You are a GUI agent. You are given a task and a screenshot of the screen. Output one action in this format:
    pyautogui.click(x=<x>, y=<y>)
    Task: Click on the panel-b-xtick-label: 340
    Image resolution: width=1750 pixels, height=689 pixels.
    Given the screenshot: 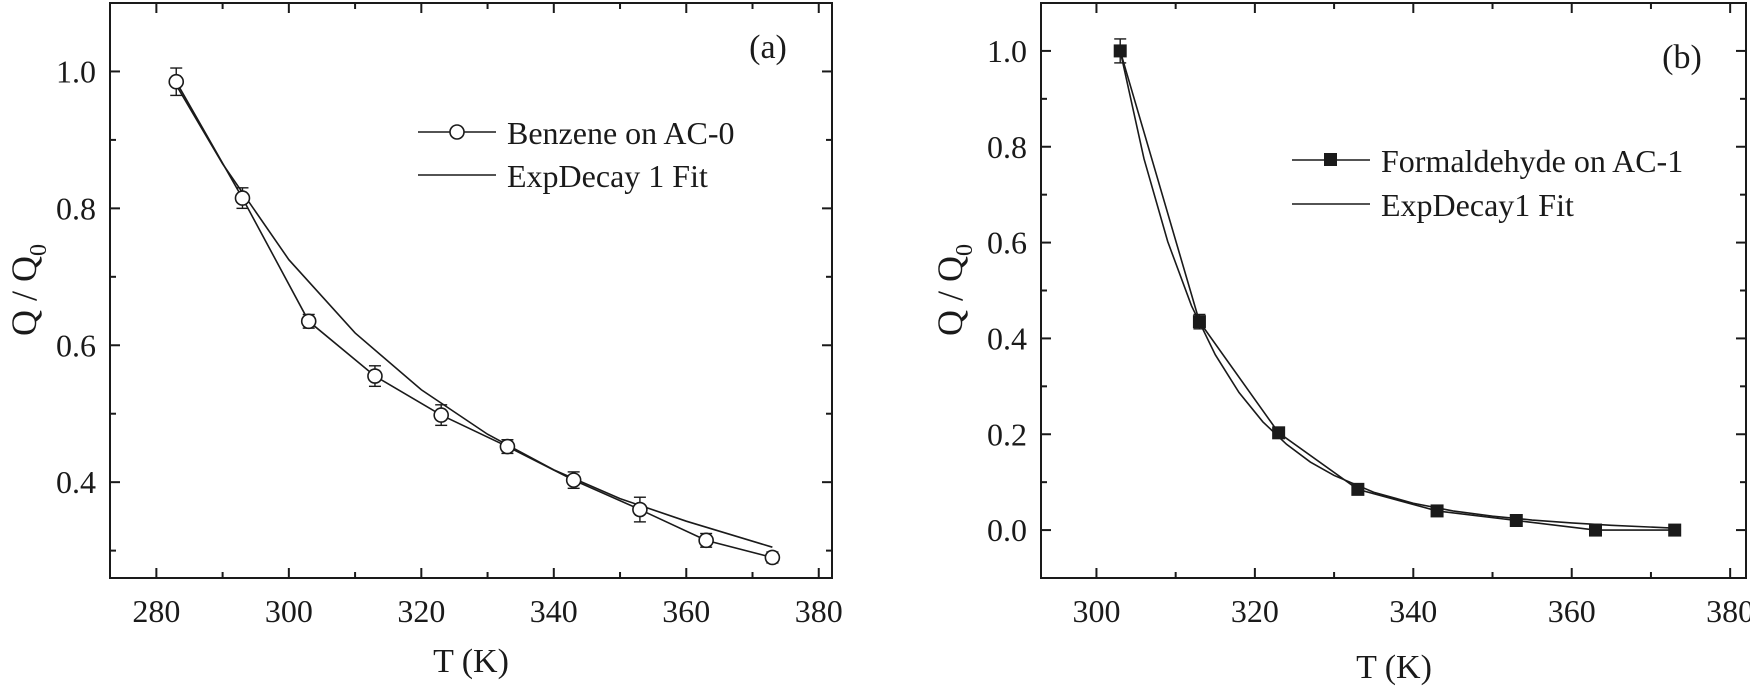 What is the action you would take?
    pyautogui.click(x=1413, y=611)
    